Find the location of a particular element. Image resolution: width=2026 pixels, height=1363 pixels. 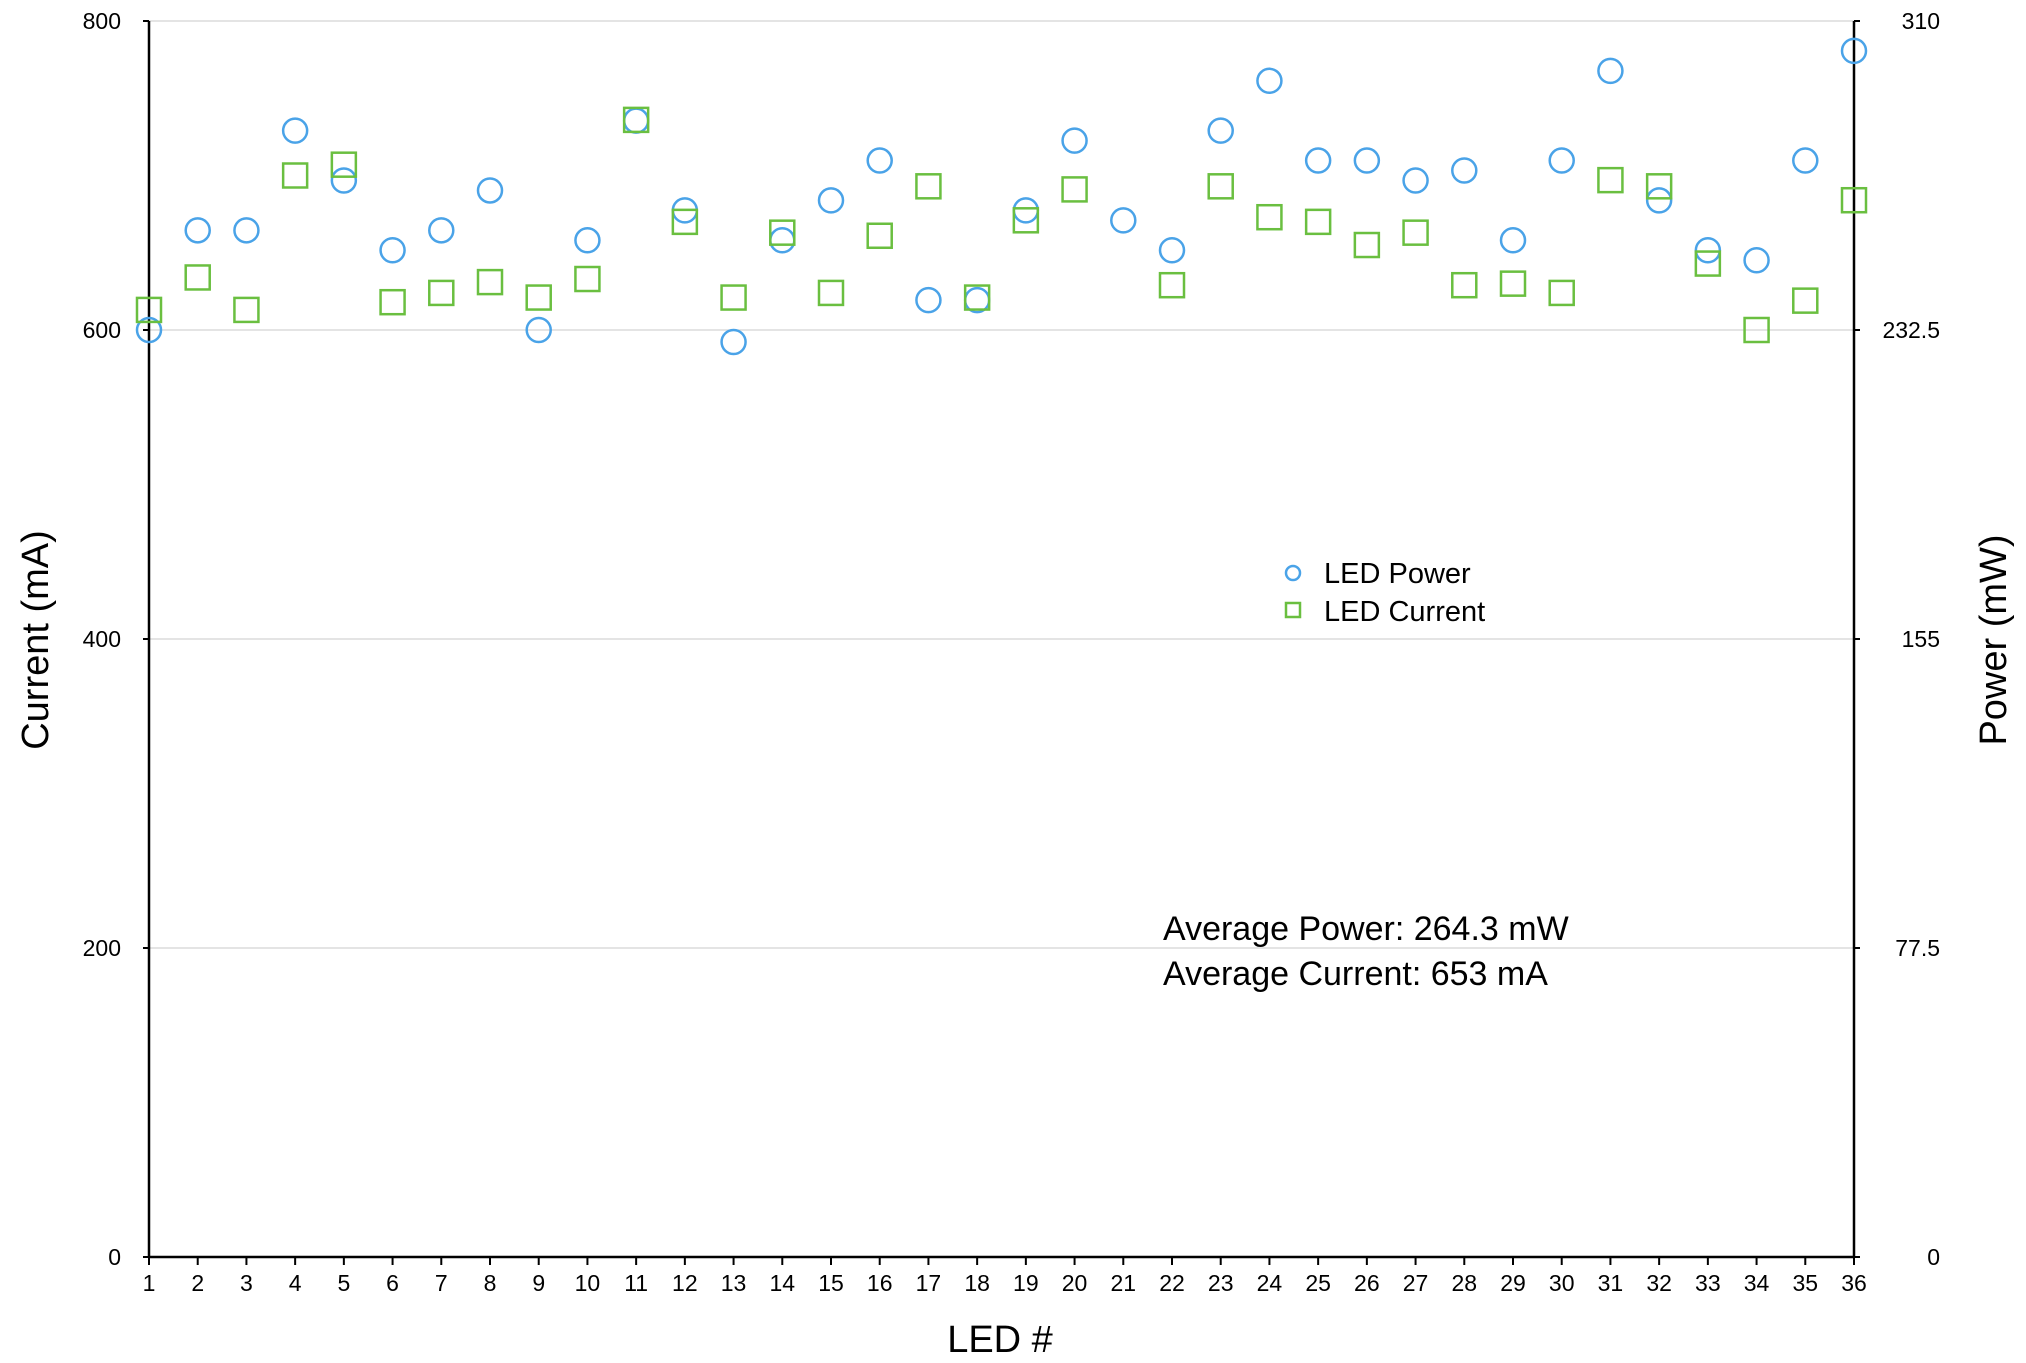

y-tick-label: 200 is located at coordinates (102, 948).